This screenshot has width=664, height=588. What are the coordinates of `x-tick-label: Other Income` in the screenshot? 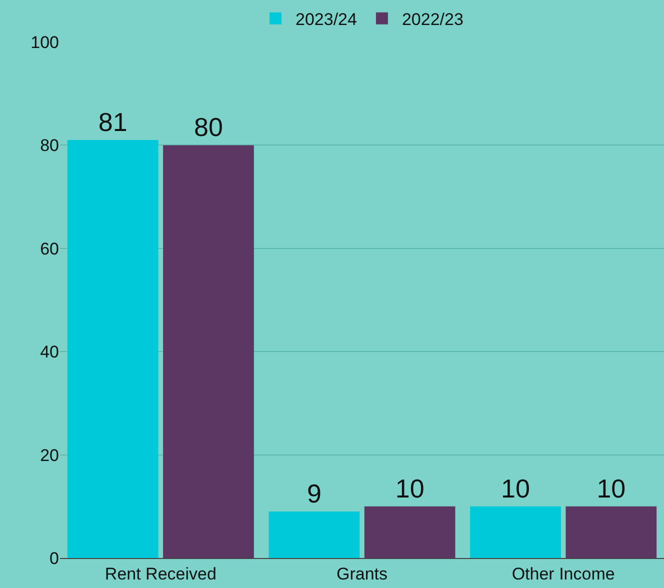 It's located at (563, 574).